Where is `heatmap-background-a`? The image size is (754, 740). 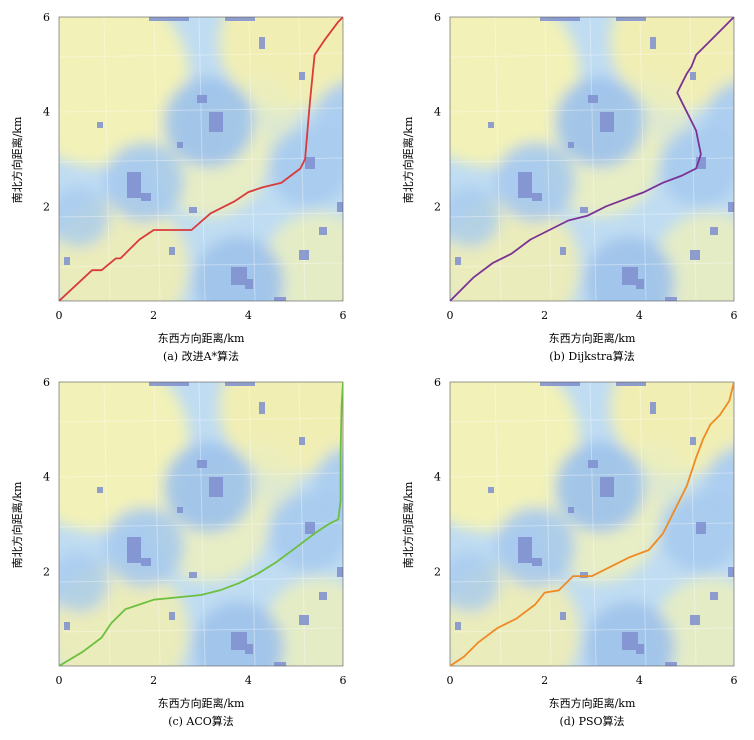
heatmap-background-a is located at coordinates (201, 159).